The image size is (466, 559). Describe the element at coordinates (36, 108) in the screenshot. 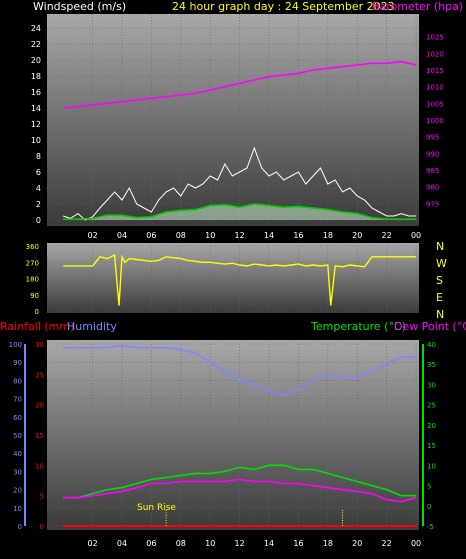

I see `wind-y-tick-label: 14` at that location.